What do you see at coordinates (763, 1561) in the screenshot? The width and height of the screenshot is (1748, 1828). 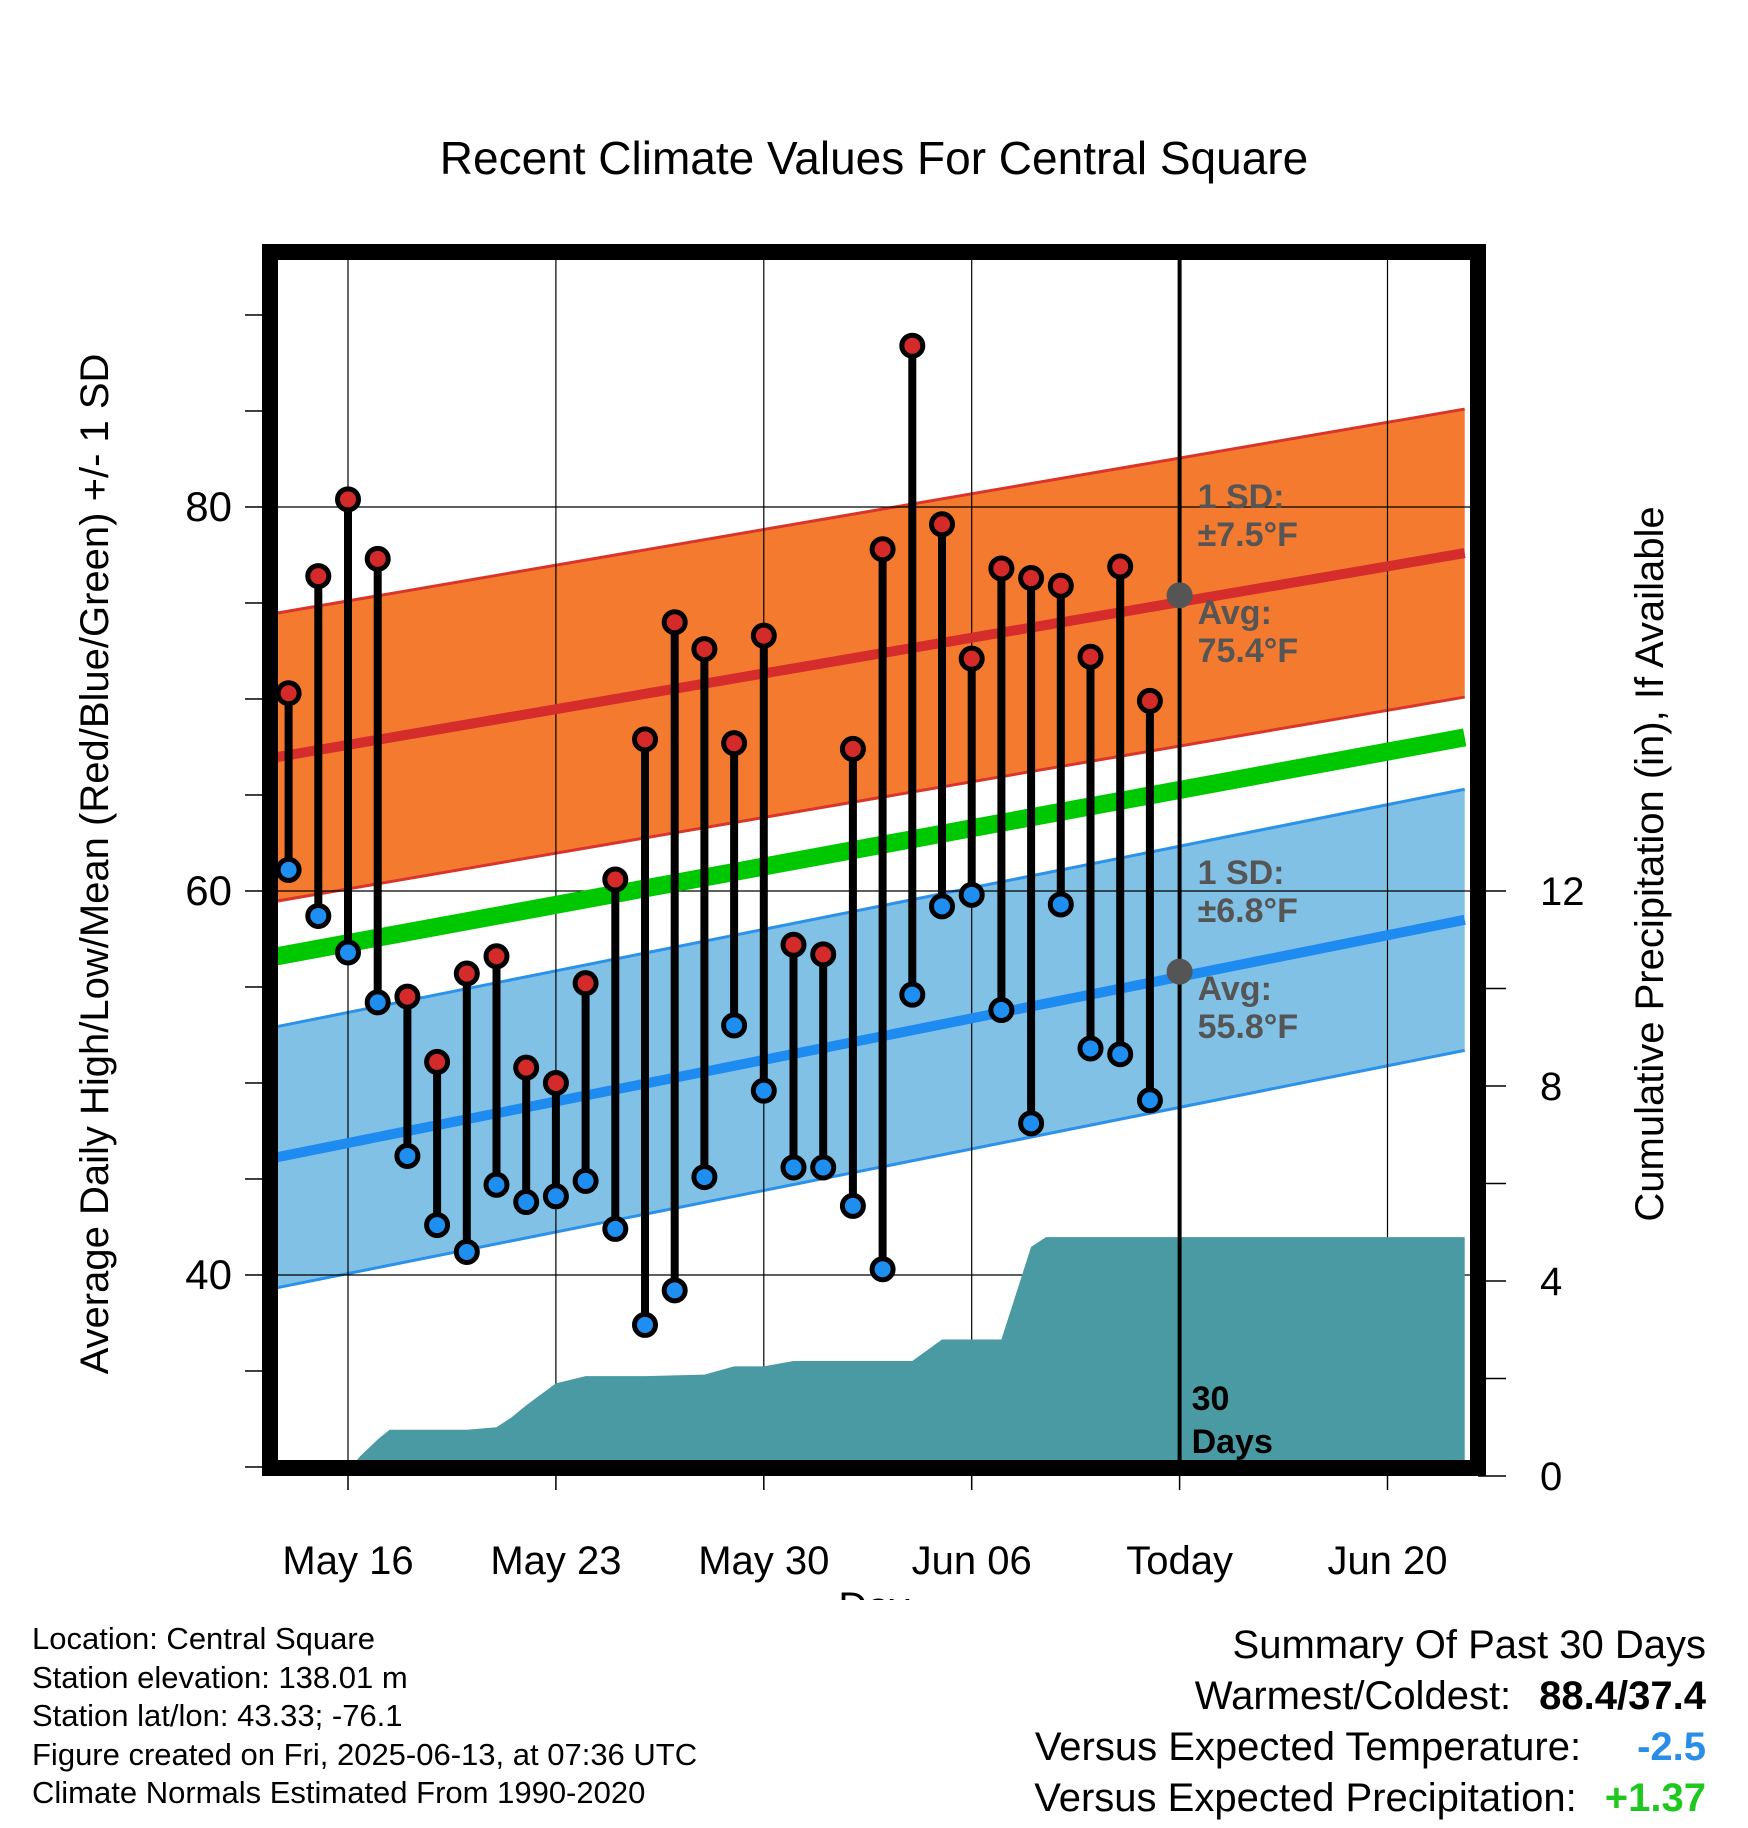 I see `x-tick-label: May 30` at bounding box center [763, 1561].